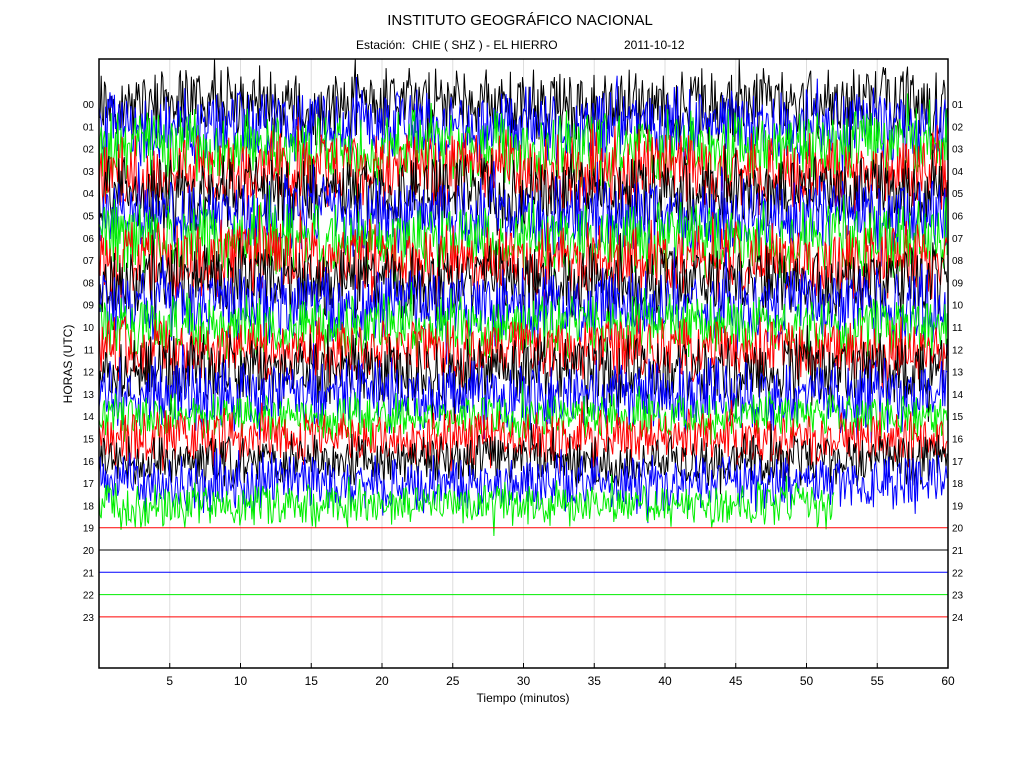 This screenshot has height=768, width=1025. I want to click on hour-label-left: 21, so click(89, 573).